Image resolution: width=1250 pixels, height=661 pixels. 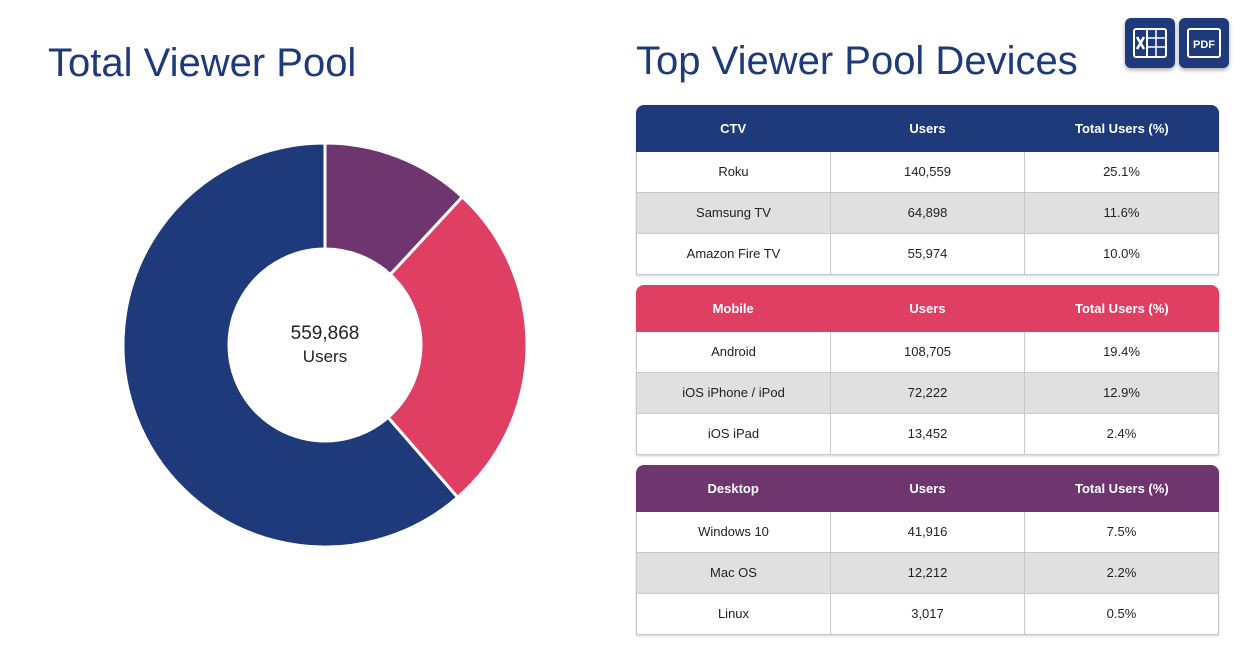 I want to click on table-row: Windows 10 41,916 7.5%, so click(x=927, y=532).